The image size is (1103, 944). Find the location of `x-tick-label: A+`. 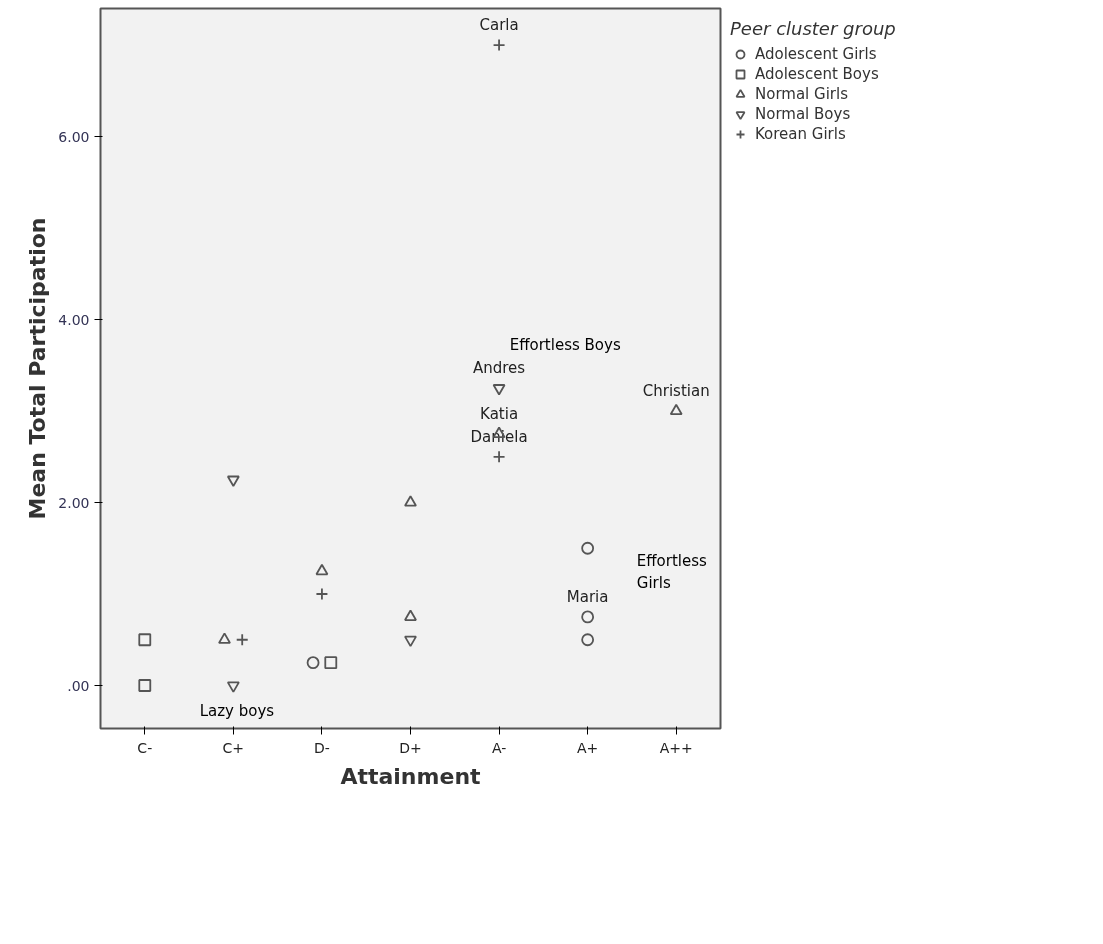

x-tick-label: A+ is located at coordinates (587, 747).